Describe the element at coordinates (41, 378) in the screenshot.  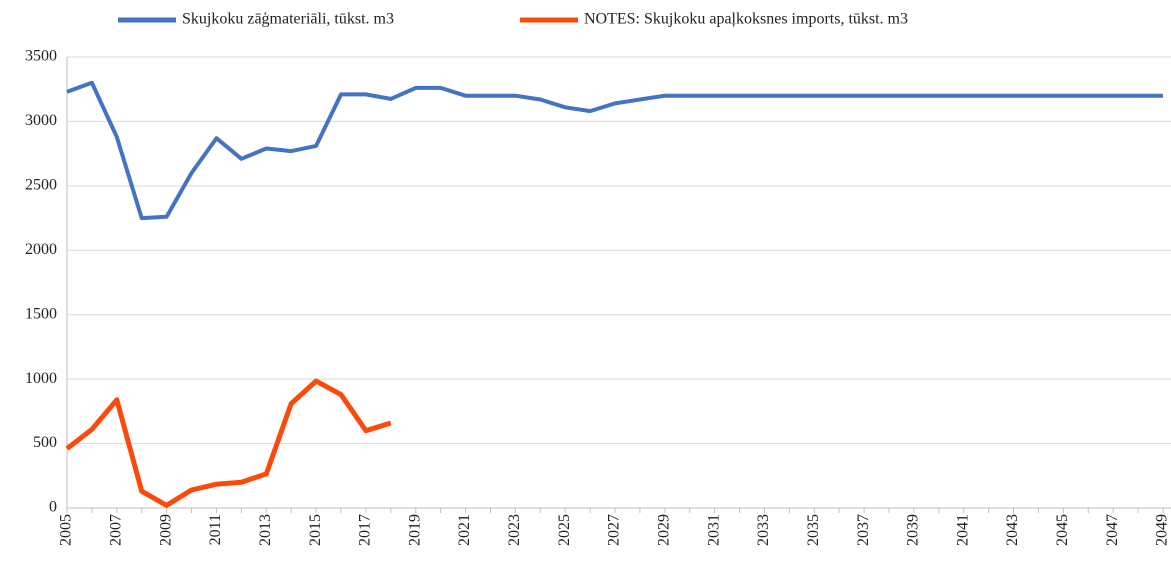
I see `y-tick-label: 1000` at that location.